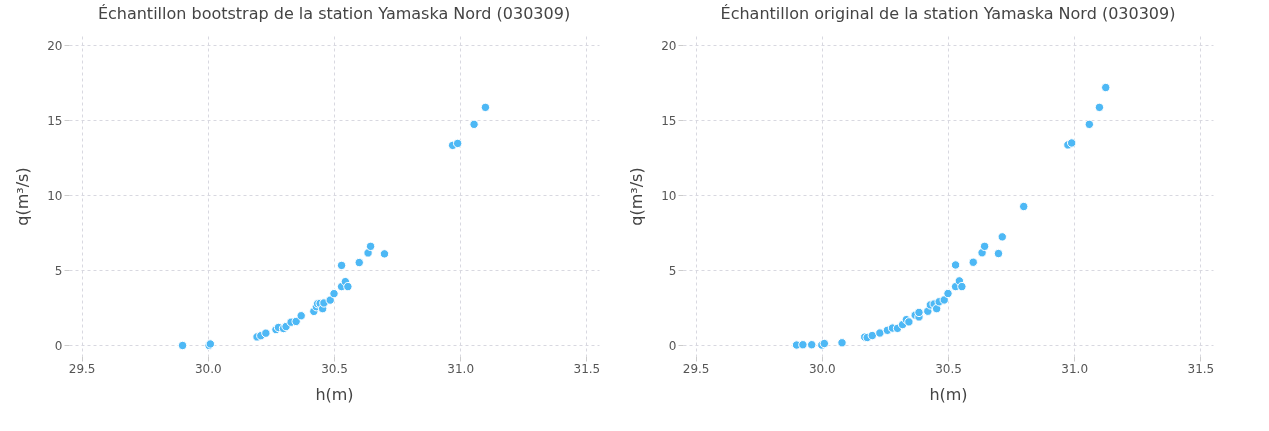 Image resolution: width=1269 pixels, height=431 pixels. What do you see at coordinates (948, 13) in the screenshot?
I see `chart-title: Échantillon original de la station Yamaska Nord (030309)` at bounding box center [948, 13].